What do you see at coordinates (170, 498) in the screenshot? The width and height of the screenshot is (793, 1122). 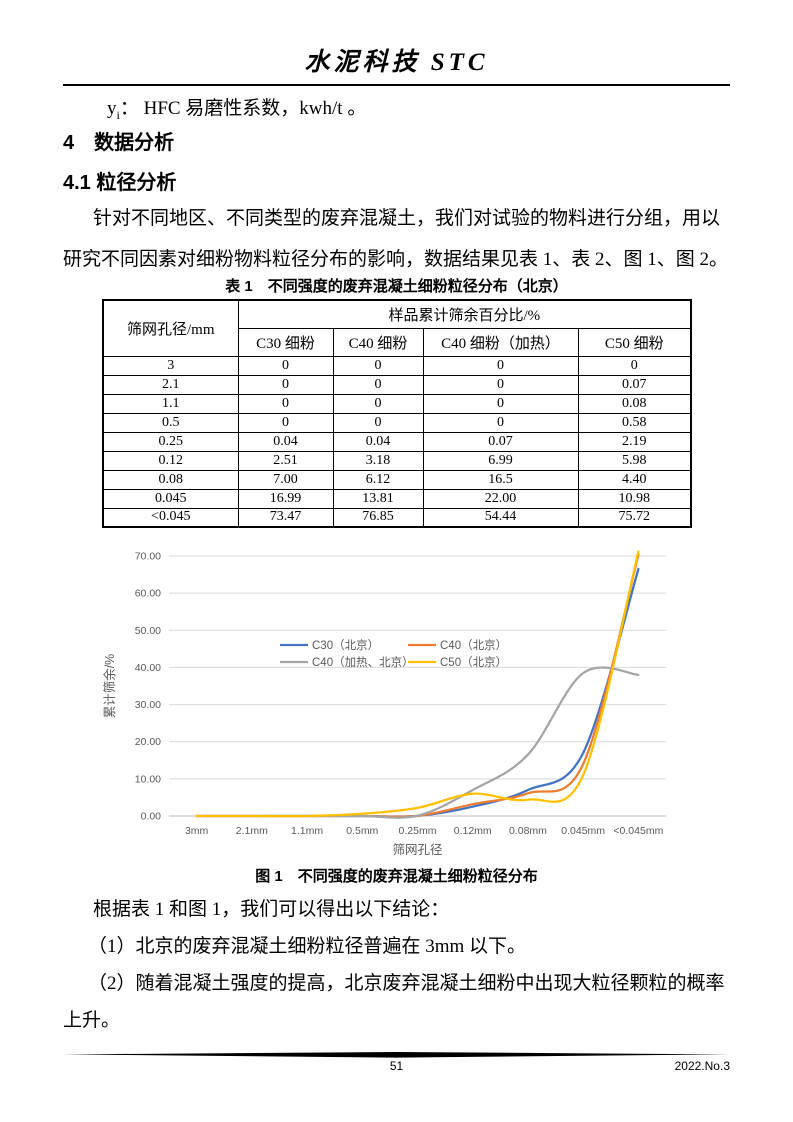 I see `table-cell: 0.045` at bounding box center [170, 498].